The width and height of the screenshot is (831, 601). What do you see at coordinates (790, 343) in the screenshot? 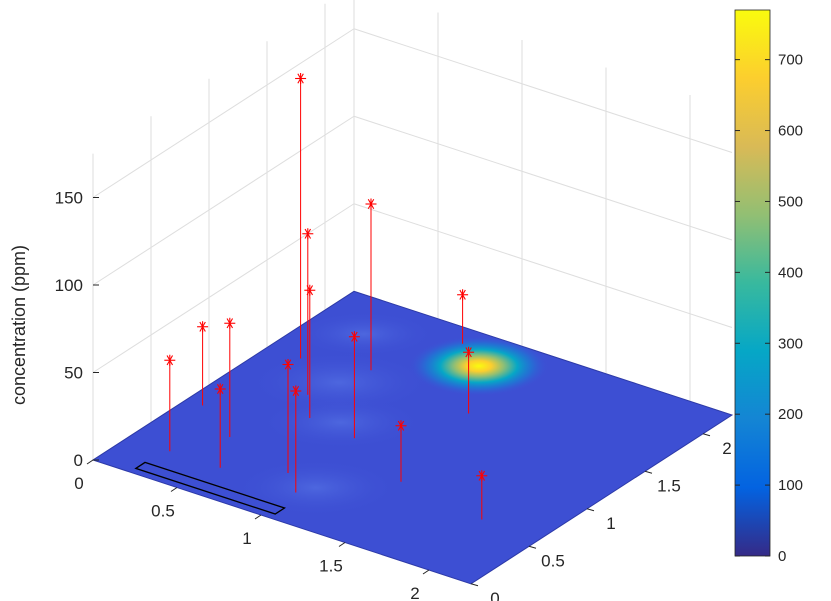
I see `colorbar-tick-label: 300` at bounding box center [790, 343].